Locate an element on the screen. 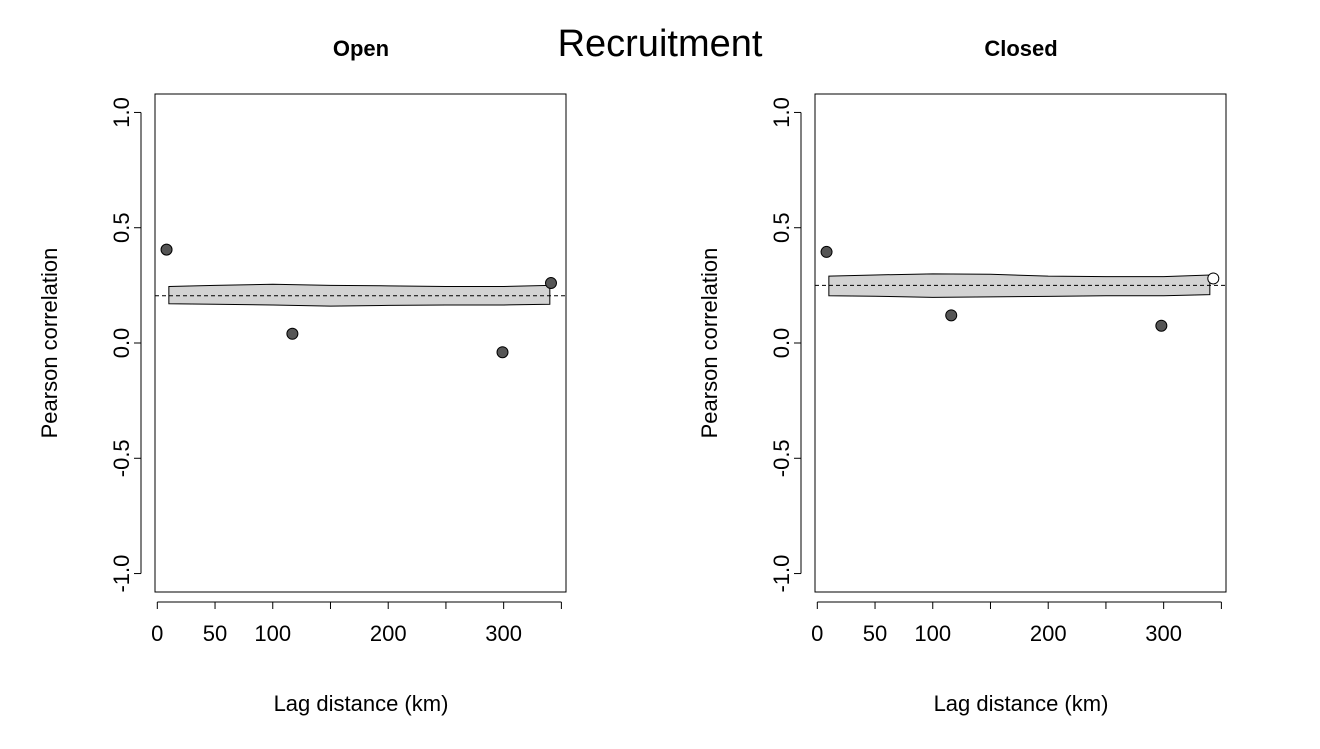 The height and width of the screenshot is (749, 1320). panel-title: Open is located at coordinates (361, 48).